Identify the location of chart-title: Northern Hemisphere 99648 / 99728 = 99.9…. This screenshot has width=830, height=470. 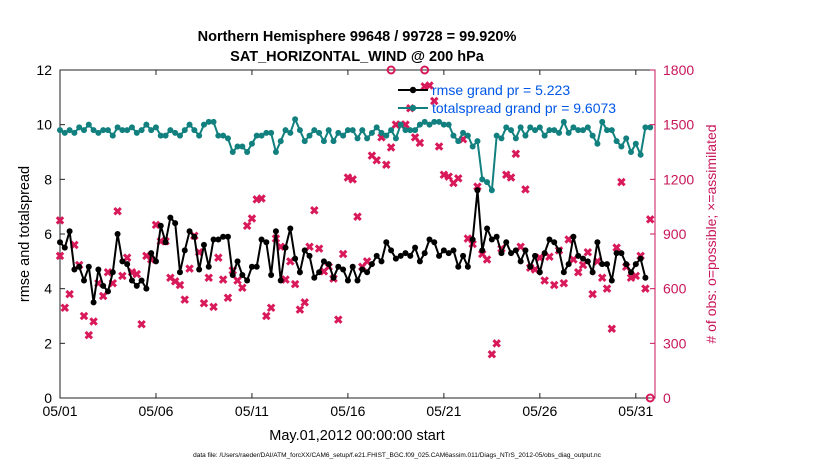
(357, 37).